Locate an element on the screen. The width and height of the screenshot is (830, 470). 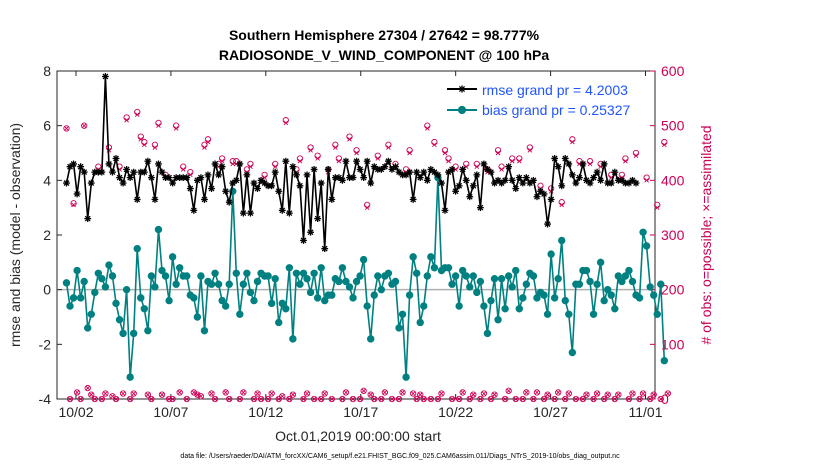
y-axis-label-left: rmse and bias (model - observation) is located at coordinates (15, 235).